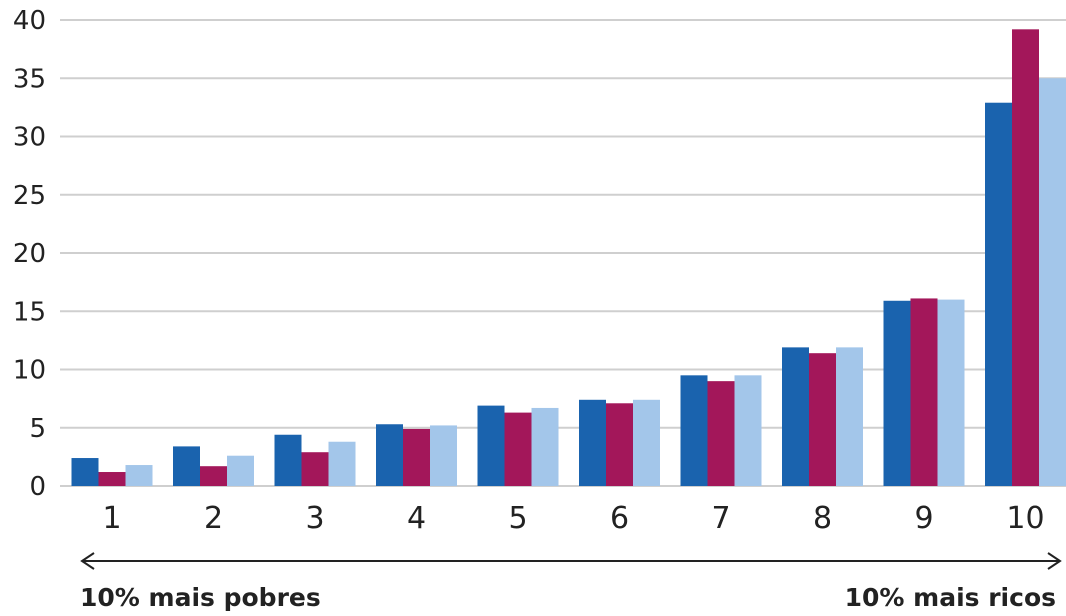 This screenshot has width=1066, height=616. Describe the element at coordinates (29, 138) in the screenshot. I see `y-tick-label: 30` at that location.